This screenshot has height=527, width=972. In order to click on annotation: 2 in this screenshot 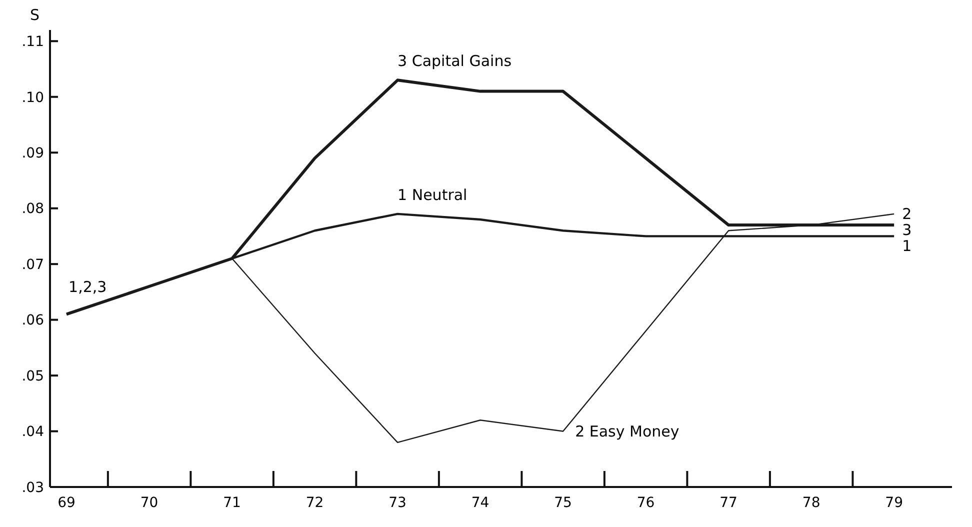, I will do `click(907, 214)`.